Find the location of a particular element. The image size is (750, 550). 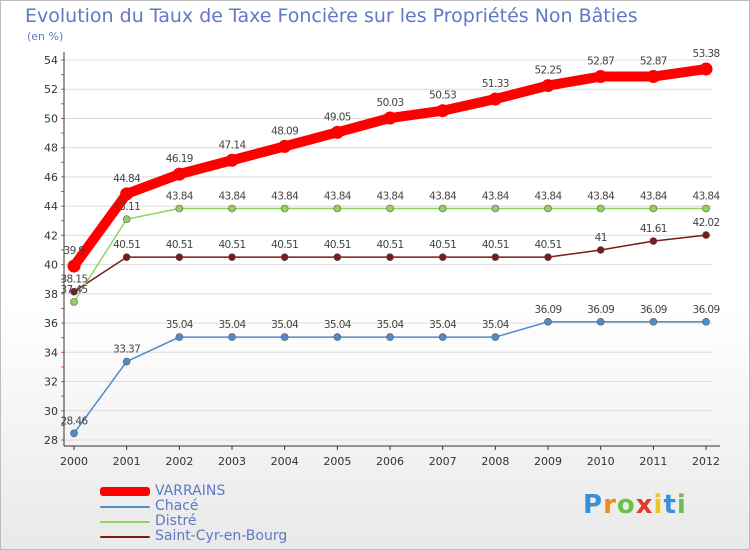

x-tick-label: 2007 is located at coordinates (443, 461).